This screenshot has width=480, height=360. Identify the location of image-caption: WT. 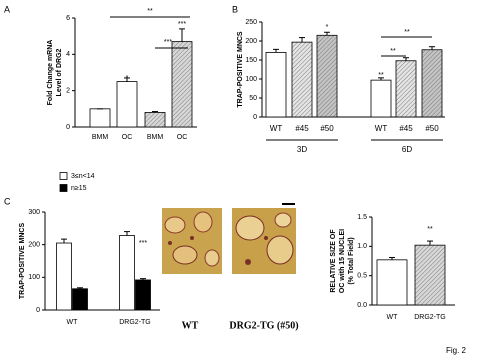
(190, 325).